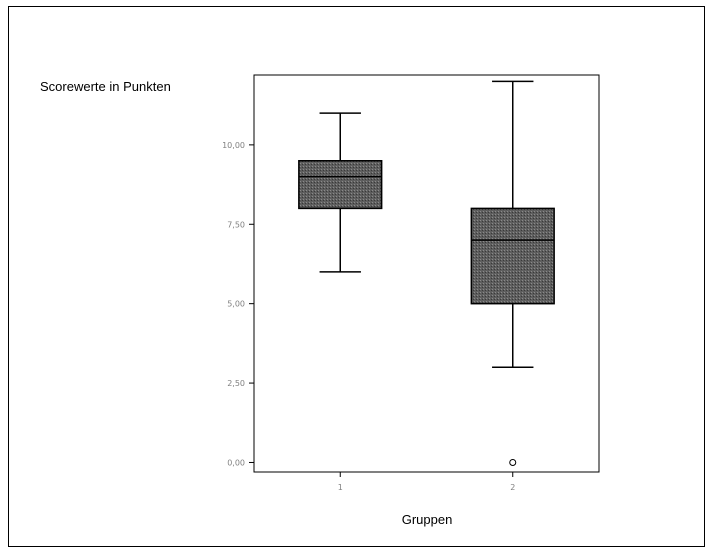  Describe the element at coordinates (513, 462) in the screenshot. I see `outlier-point` at that location.